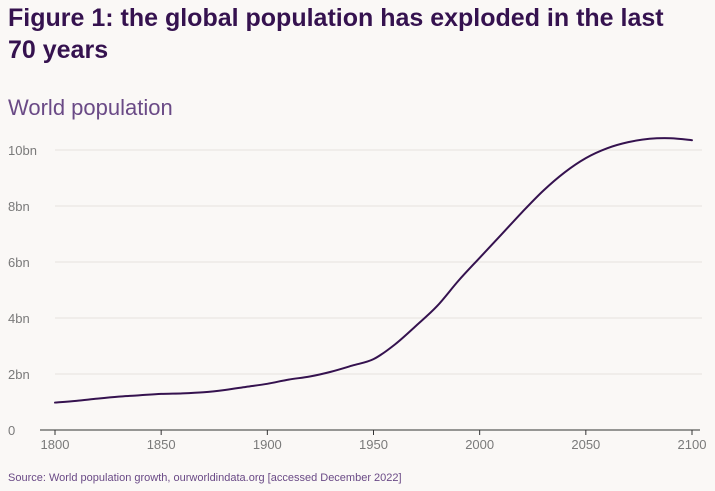  Describe the element at coordinates (267, 444) in the screenshot. I see `x-tick-label: 1900` at that location.